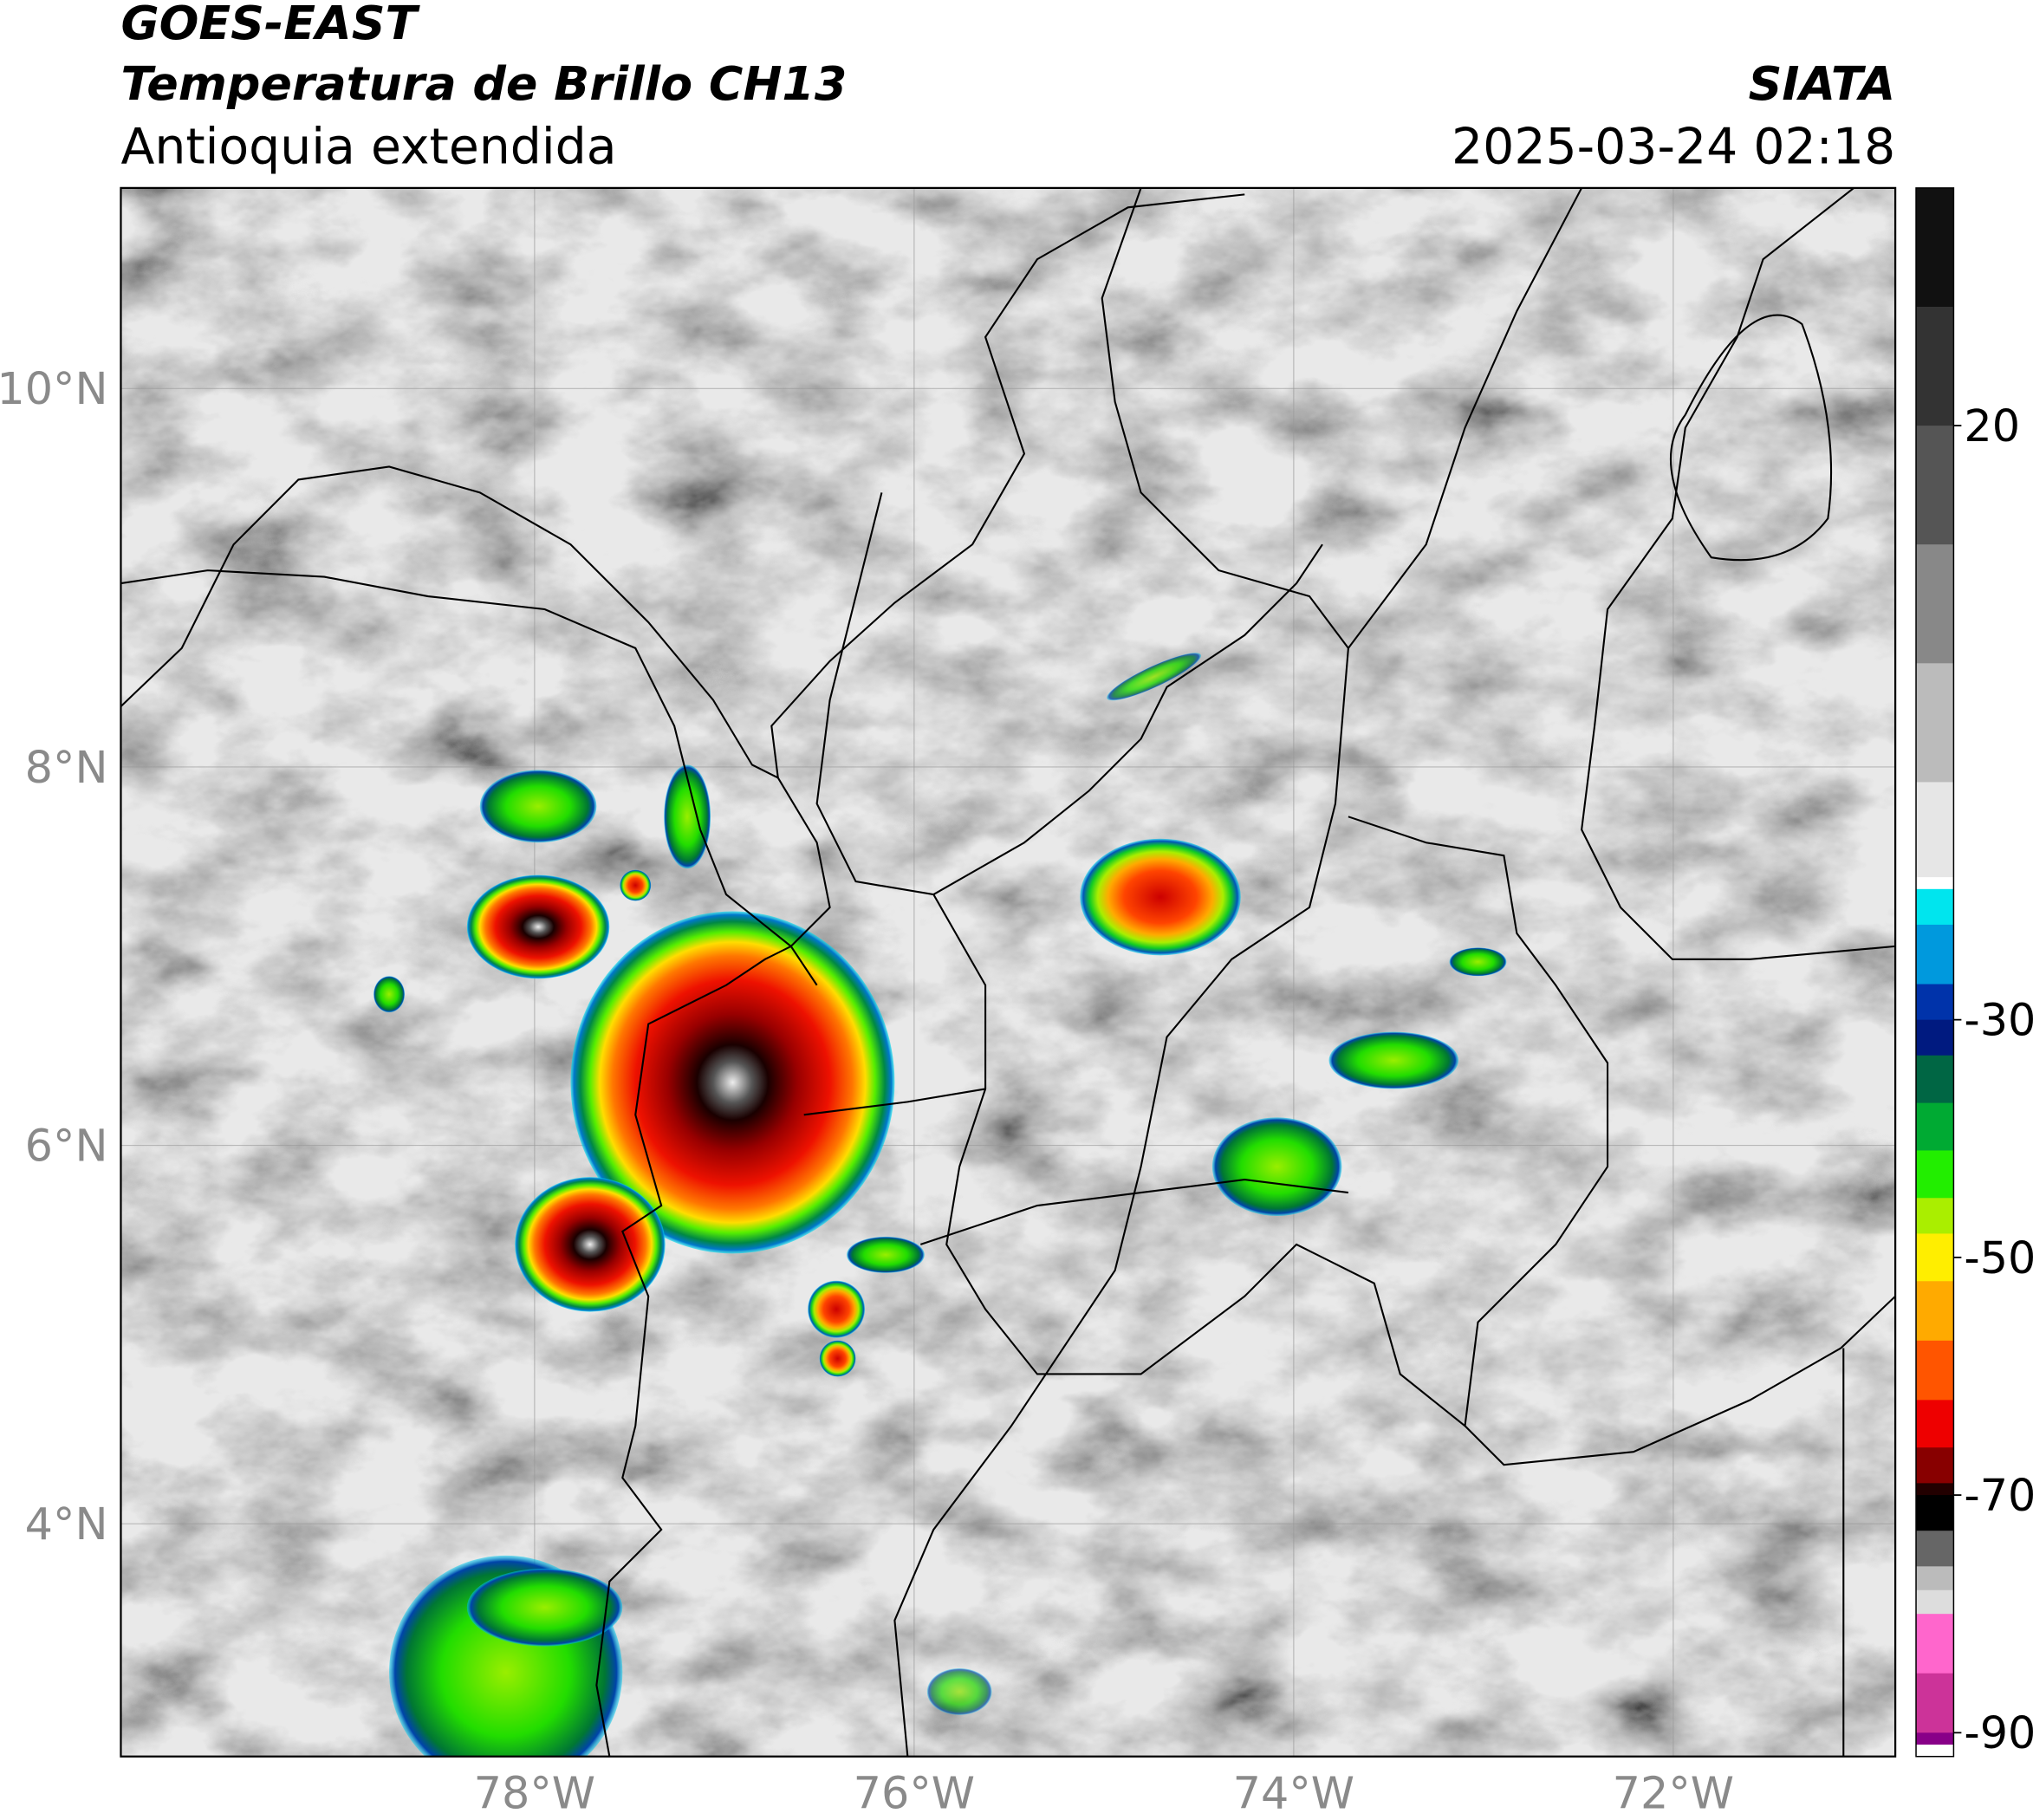  What do you see at coordinates (1992, 426) in the screenshot?
I see `colorbar-tick-label: 20` at bounding box center [1992, 426].